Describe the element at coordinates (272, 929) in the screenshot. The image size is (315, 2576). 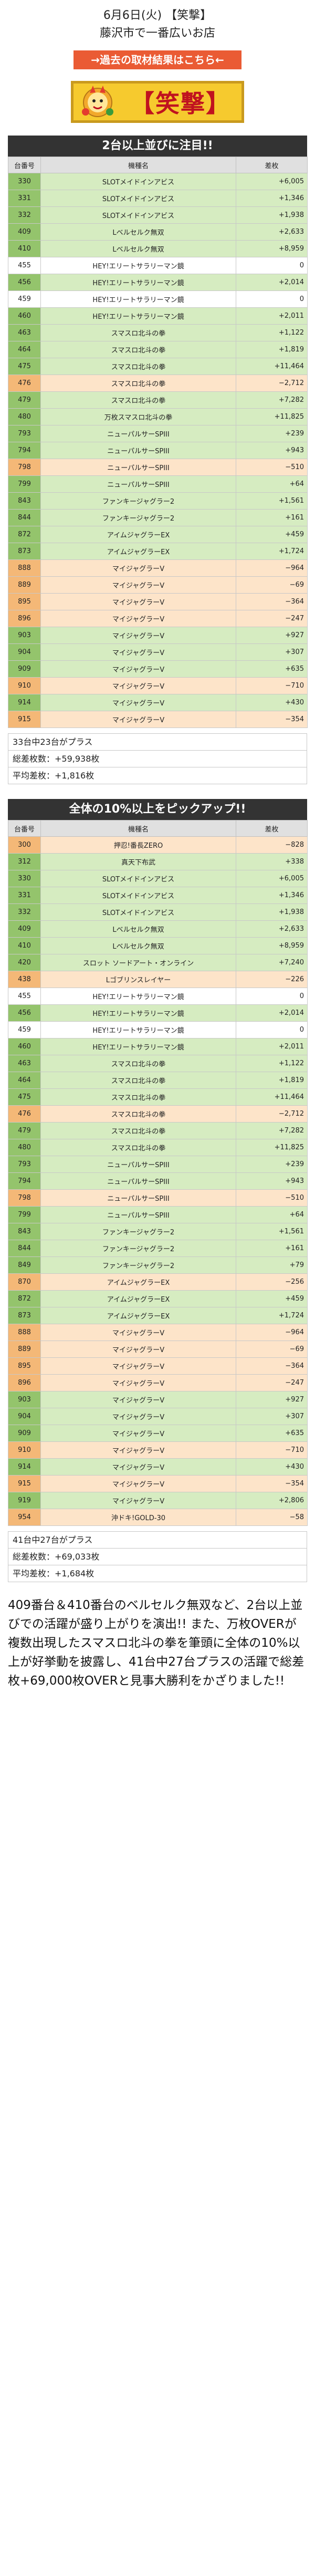
I see `diff-cell: +2,633` at that location.